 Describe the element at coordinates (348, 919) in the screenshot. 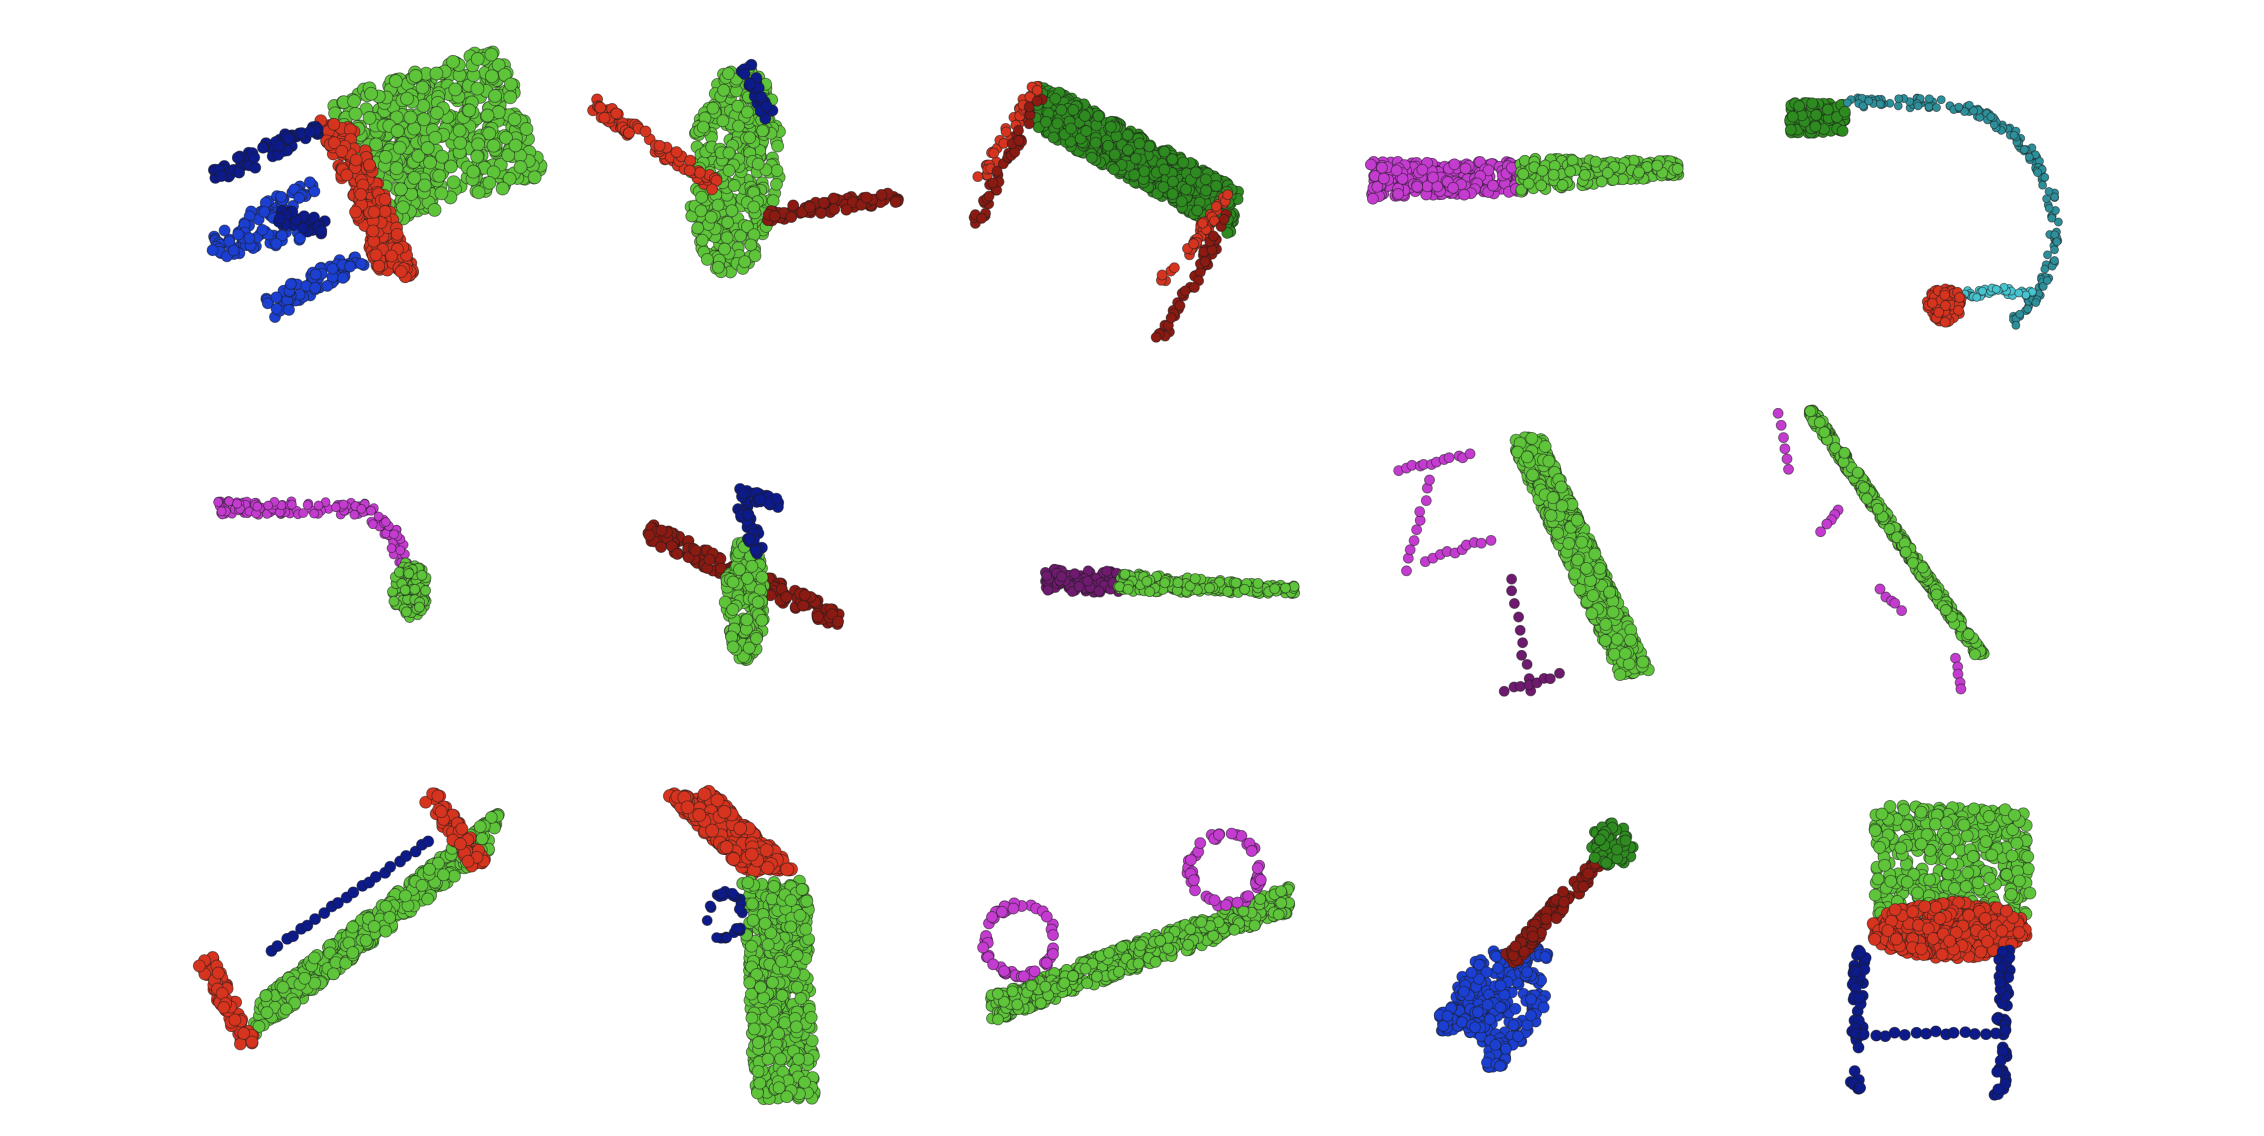

I see `bench-pointcloud` at that location.